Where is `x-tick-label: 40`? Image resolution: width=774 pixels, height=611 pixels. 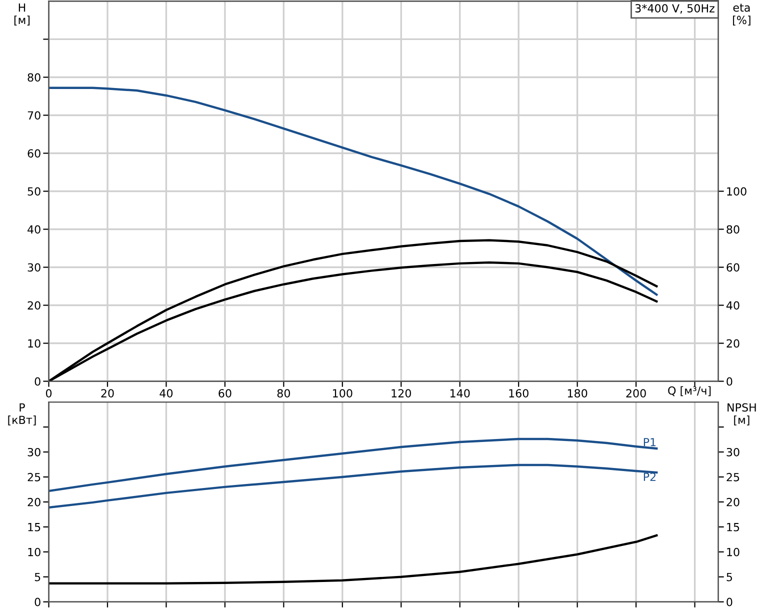 x-tick-label: 40 is located at coordinates (166, 393).